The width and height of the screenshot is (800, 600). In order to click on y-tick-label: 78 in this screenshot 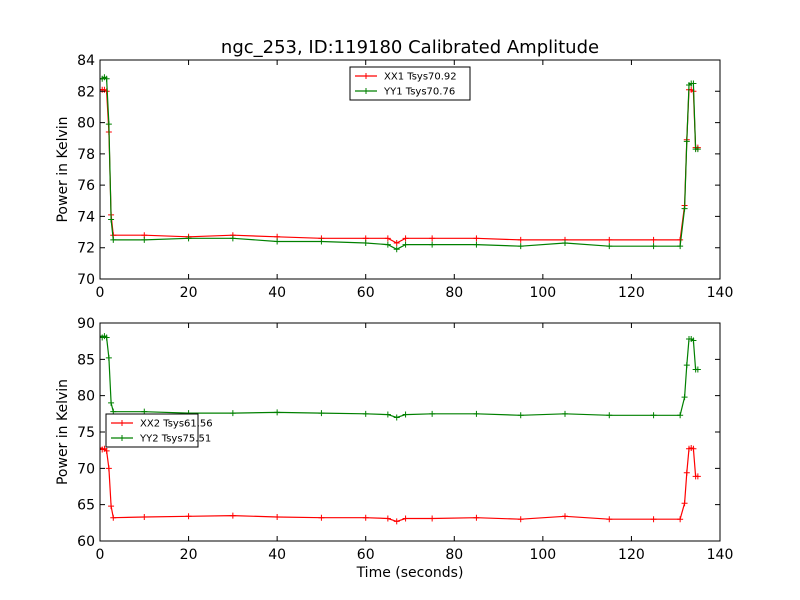, I will do `click(86, 155)`.